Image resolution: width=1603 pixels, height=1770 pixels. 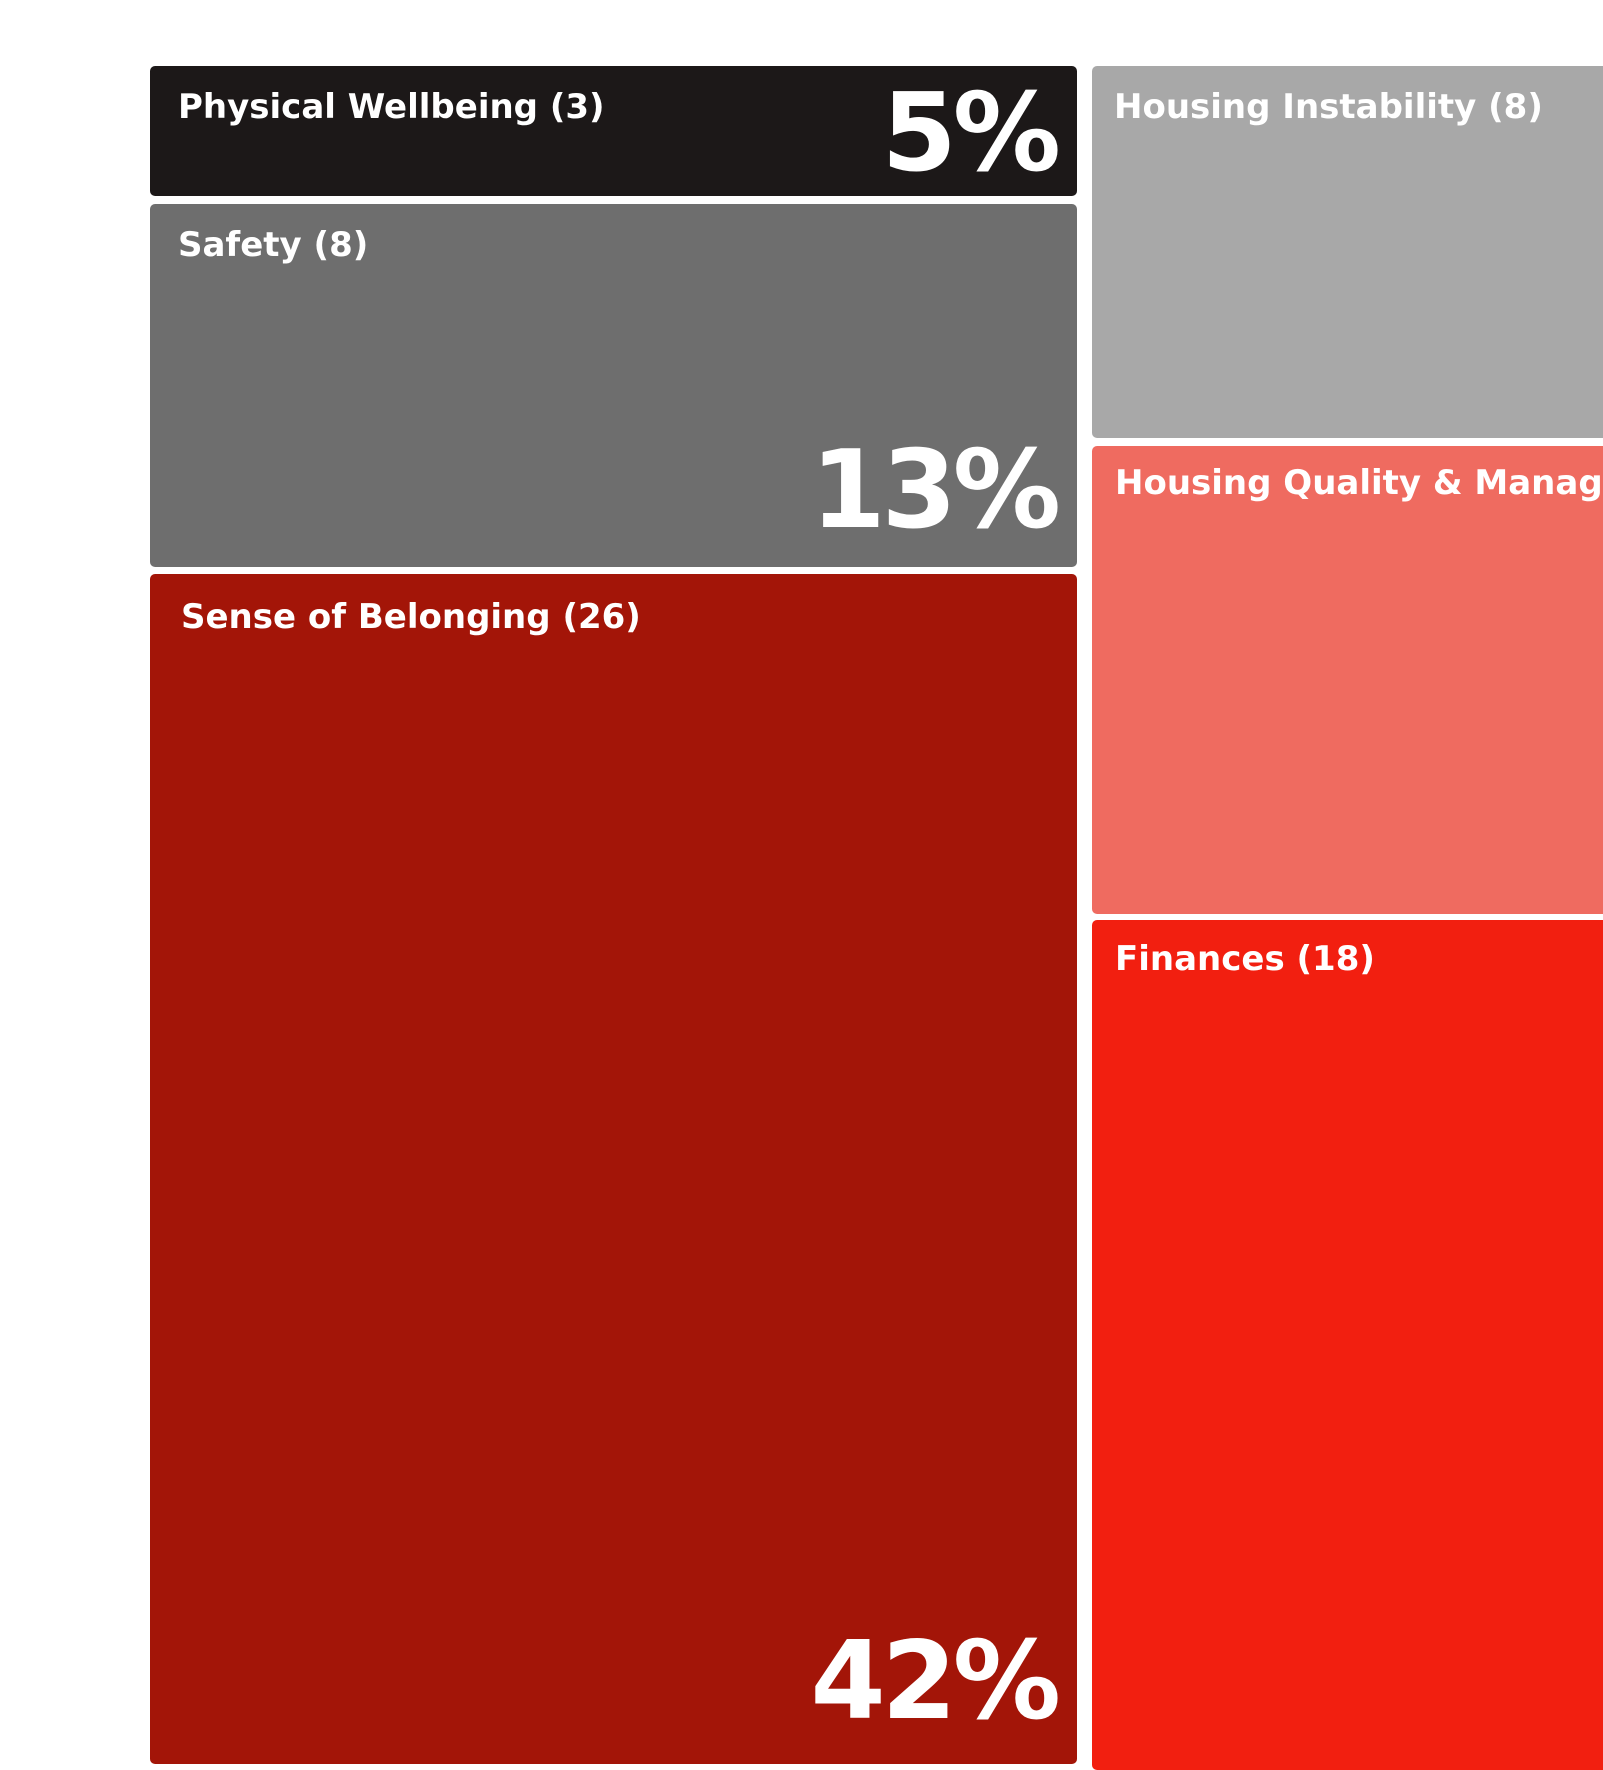 I want to click on tile-housing-quality-and-management: Housing Quality & Manage, so click(x=1347, y=680).